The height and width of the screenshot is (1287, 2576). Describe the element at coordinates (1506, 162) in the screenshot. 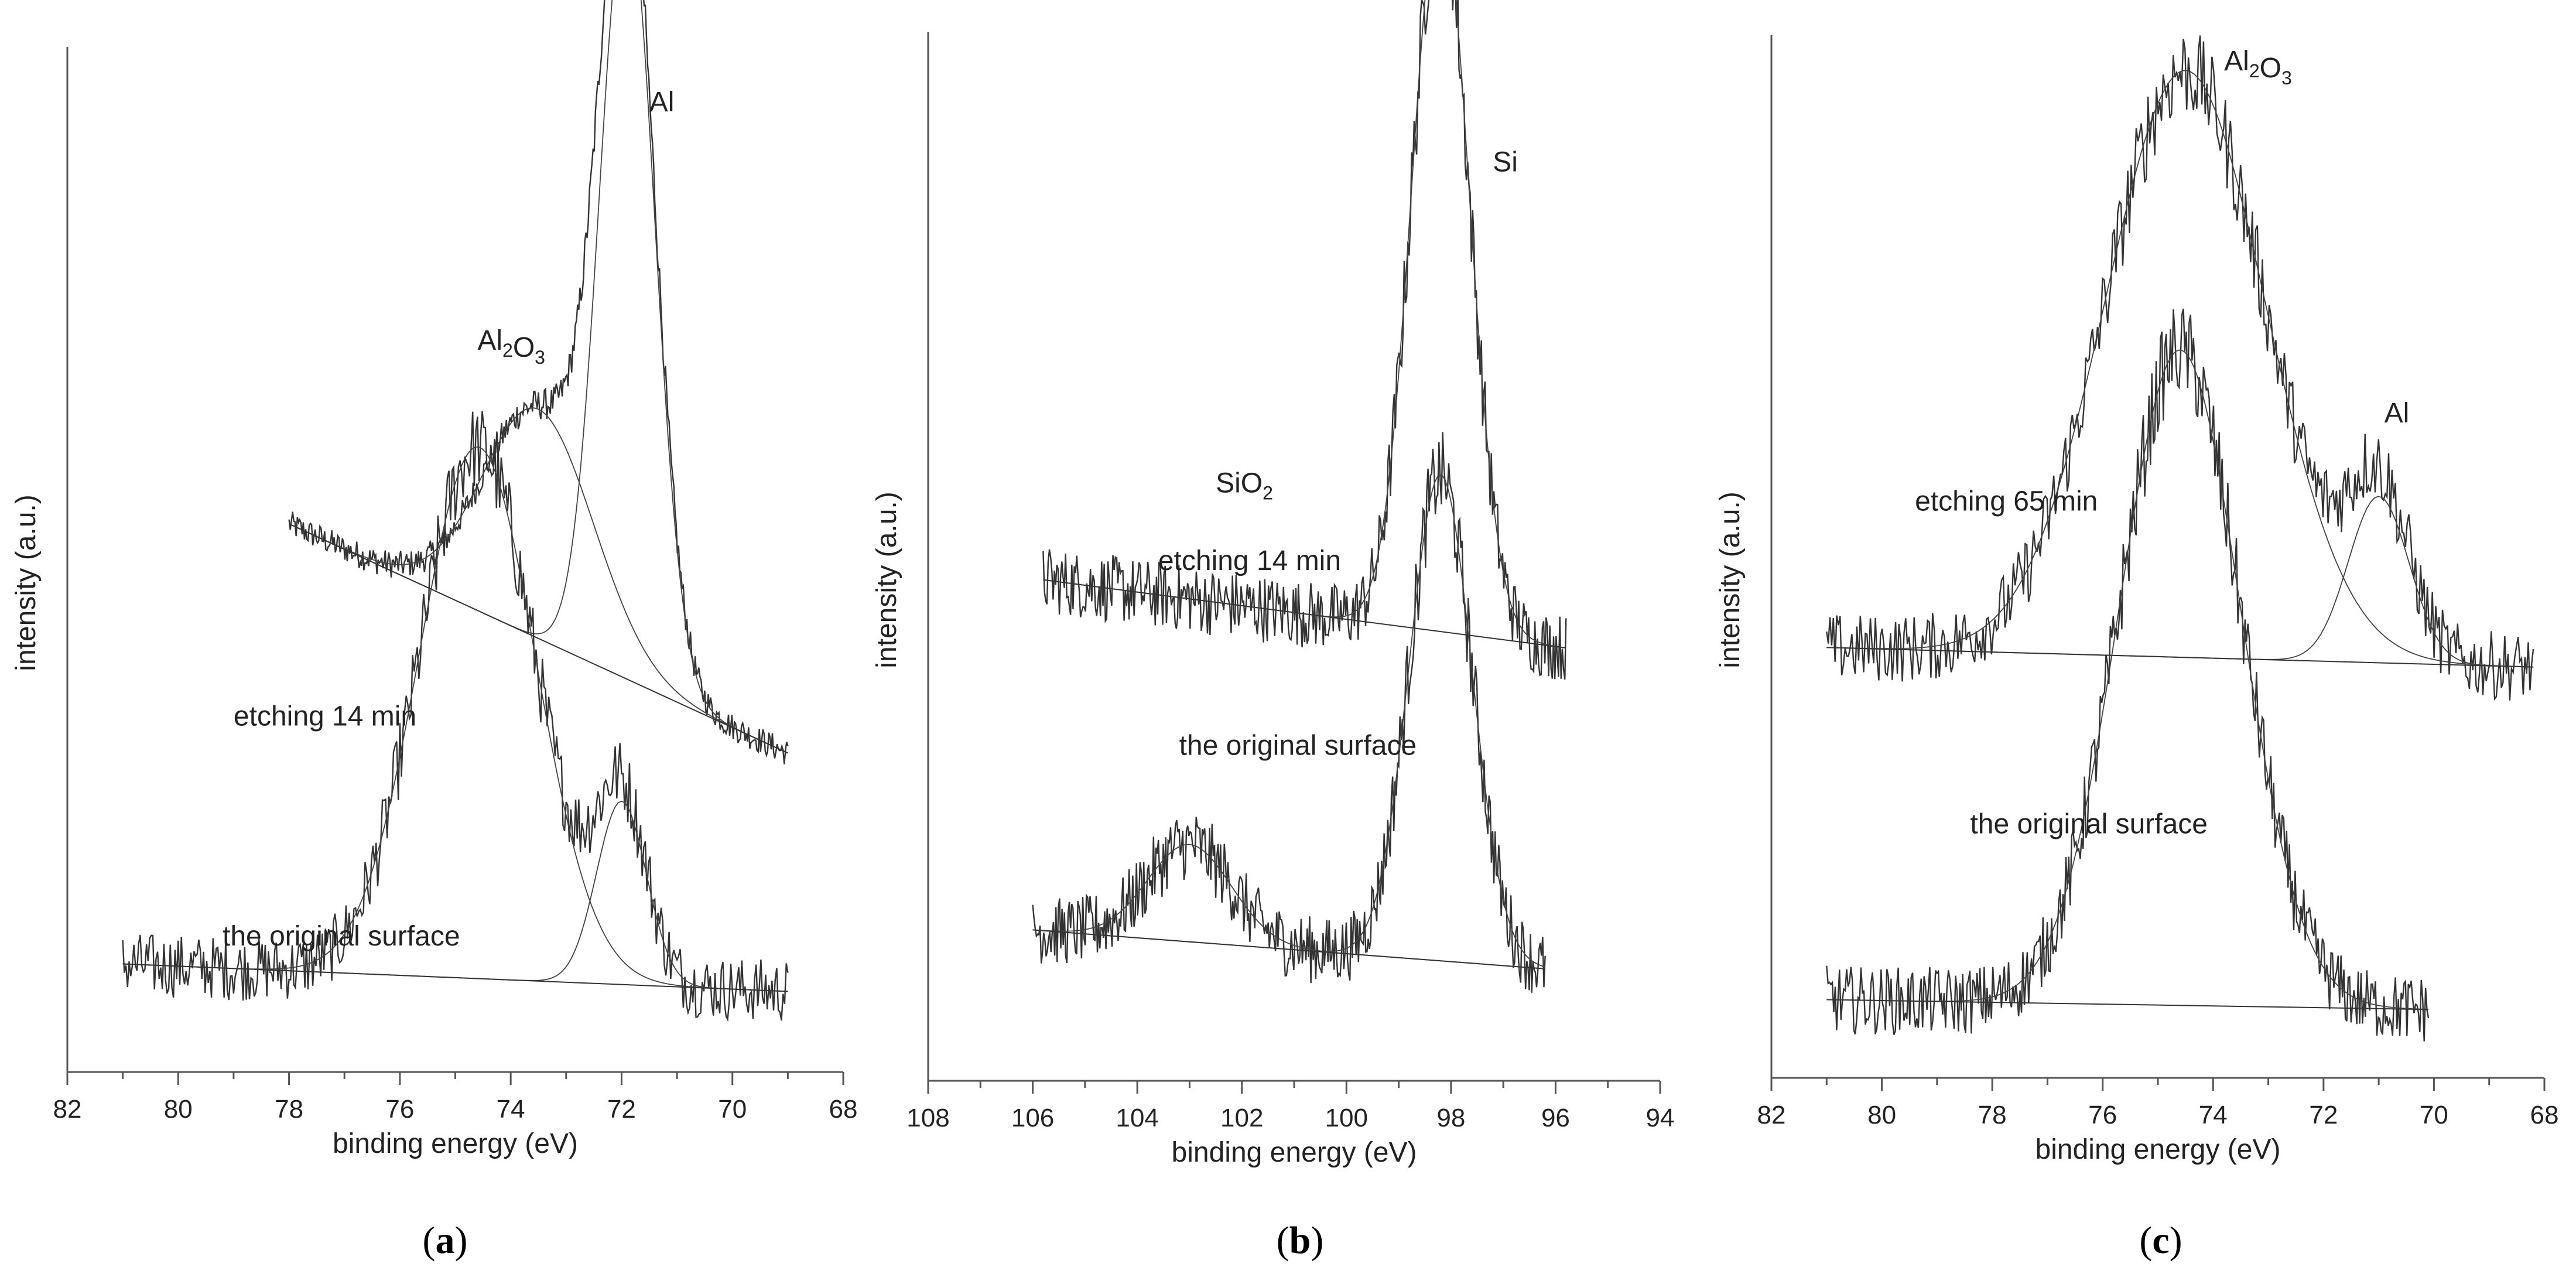

I see `annotation: Si` at that location.